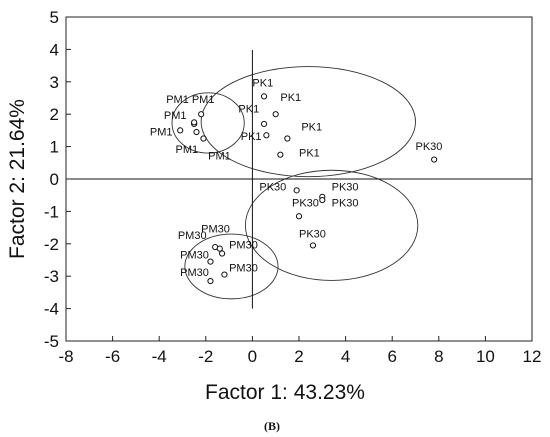 The width and height of the screenshot is (550, 437). Describe the element at coordinates (438, 356) in the screenshot. I see `x-tick-label: 8` at that location.